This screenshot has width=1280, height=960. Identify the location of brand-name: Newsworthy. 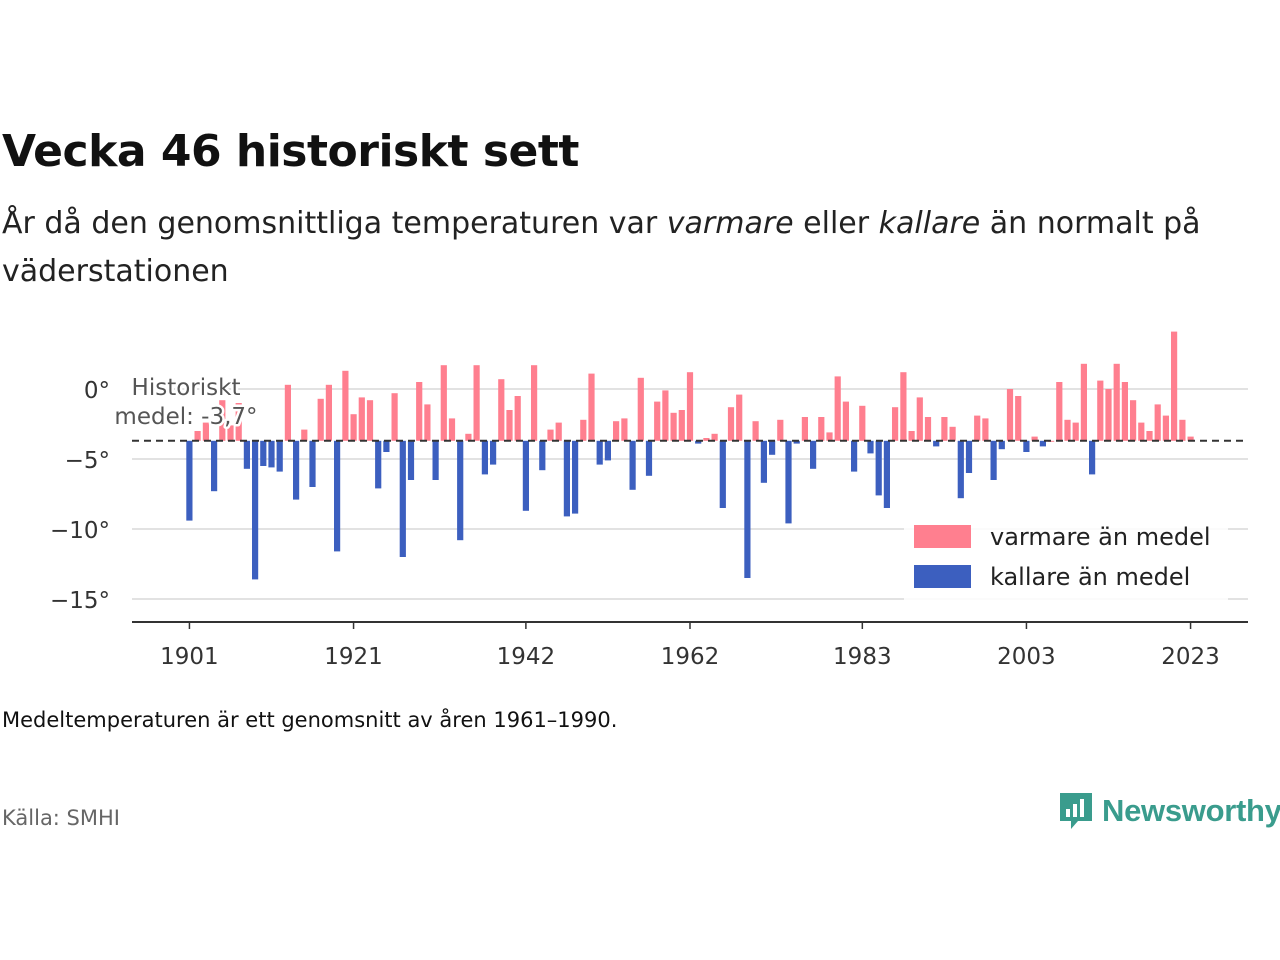
(1191, 810).